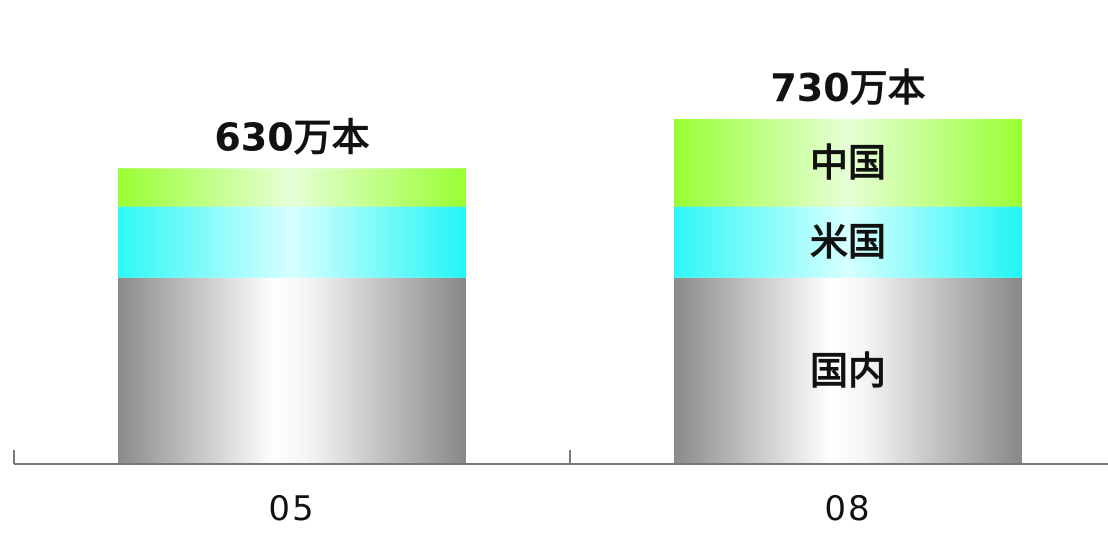  What do you see at coordinates (847, 88) in the screenshot?
I see `total-label-08: 730万本` at bounding box center [847, 88].